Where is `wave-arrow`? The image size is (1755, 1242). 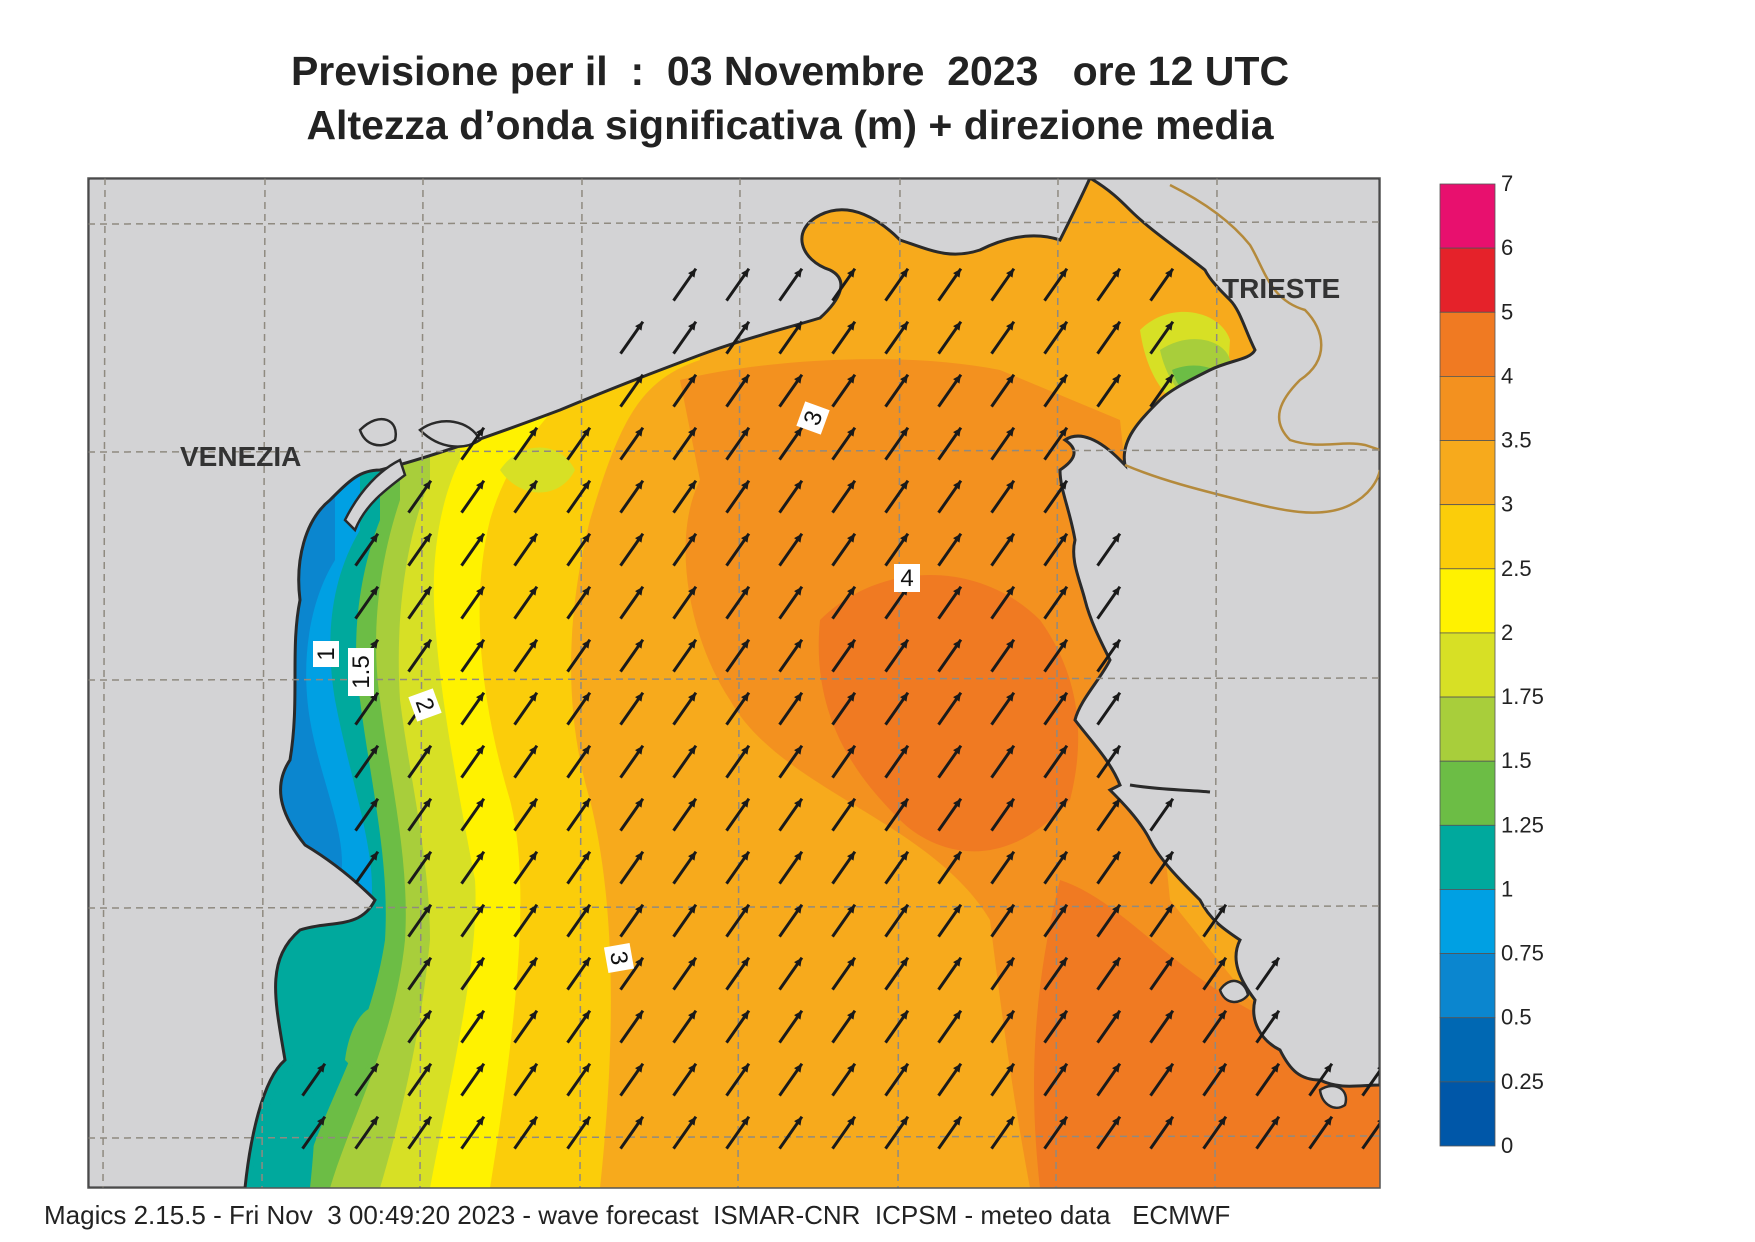
wave-arrow is located at coordinates (1370, 1082).